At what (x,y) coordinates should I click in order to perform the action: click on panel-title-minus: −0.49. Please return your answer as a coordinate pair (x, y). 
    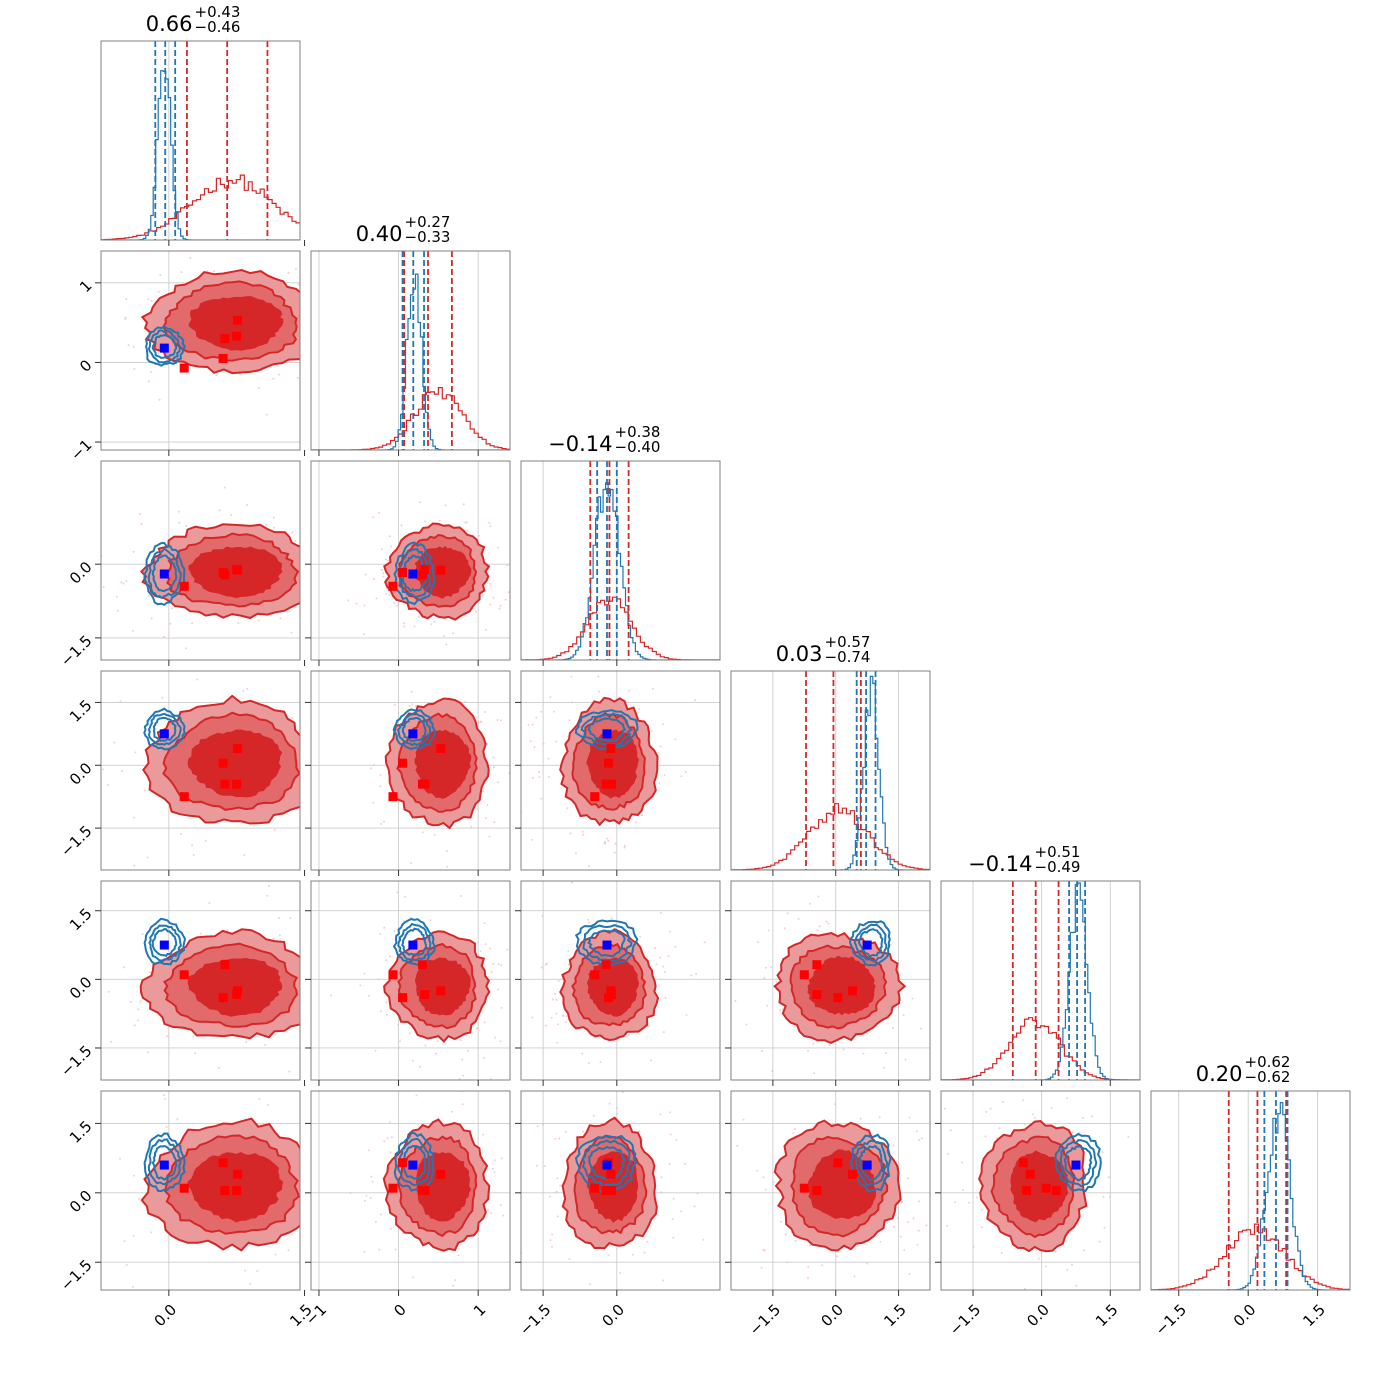
    Looking at the image, I should click on (1058, 867).